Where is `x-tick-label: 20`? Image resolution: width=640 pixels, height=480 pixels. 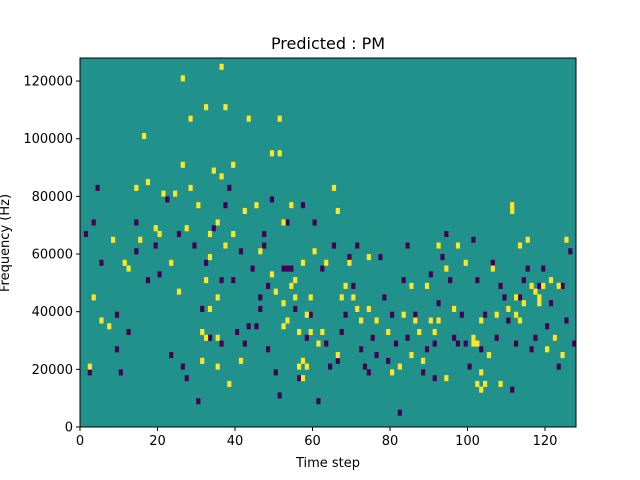 x-tick-label: 20 is located at coordinates (157, 441).